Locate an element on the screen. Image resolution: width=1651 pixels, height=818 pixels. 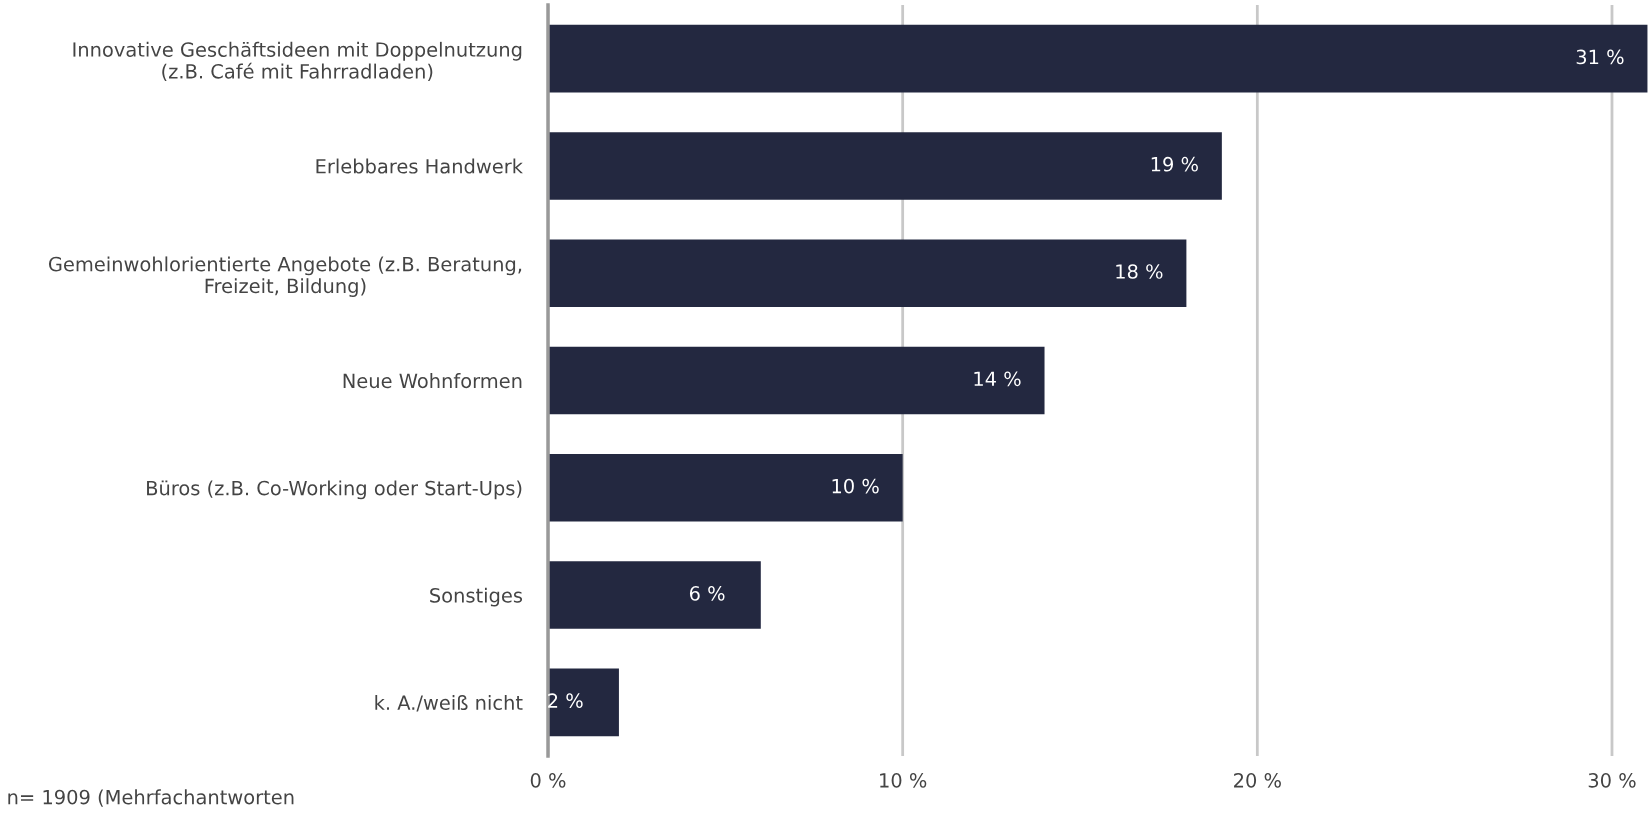
y-tick-label: Sonstiges is located at coordinates (476, 597).